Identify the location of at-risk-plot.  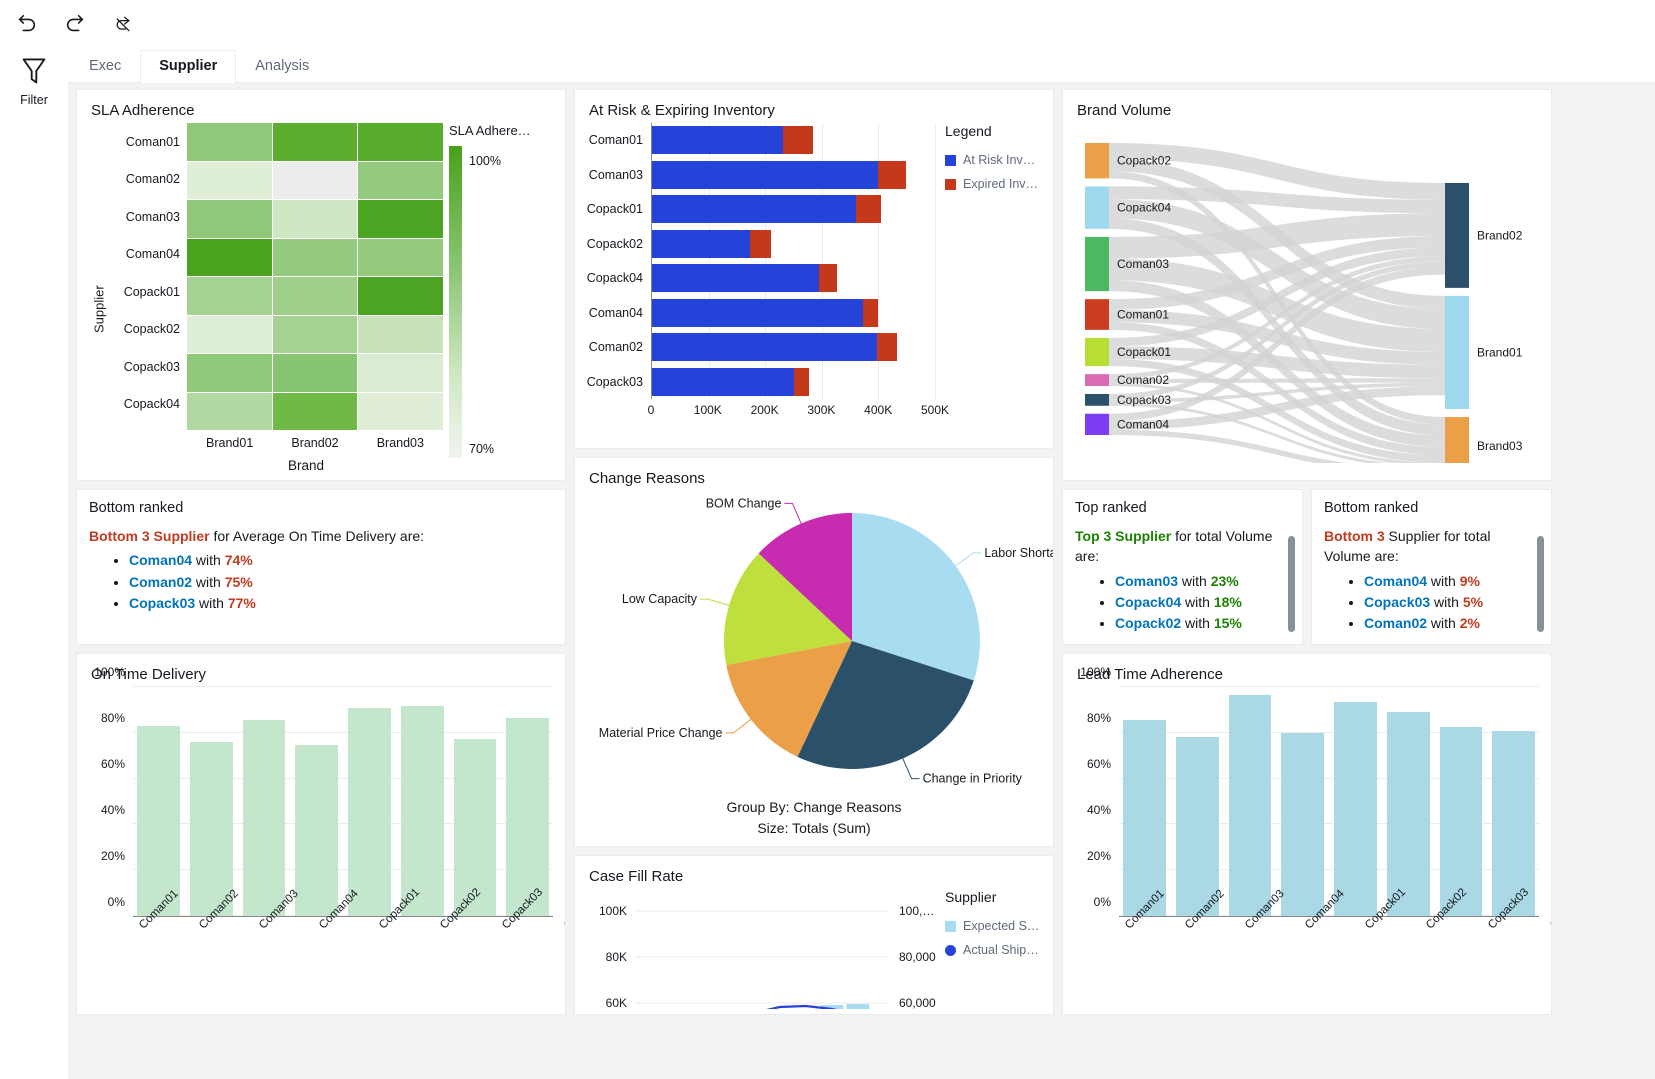
(793, 261).